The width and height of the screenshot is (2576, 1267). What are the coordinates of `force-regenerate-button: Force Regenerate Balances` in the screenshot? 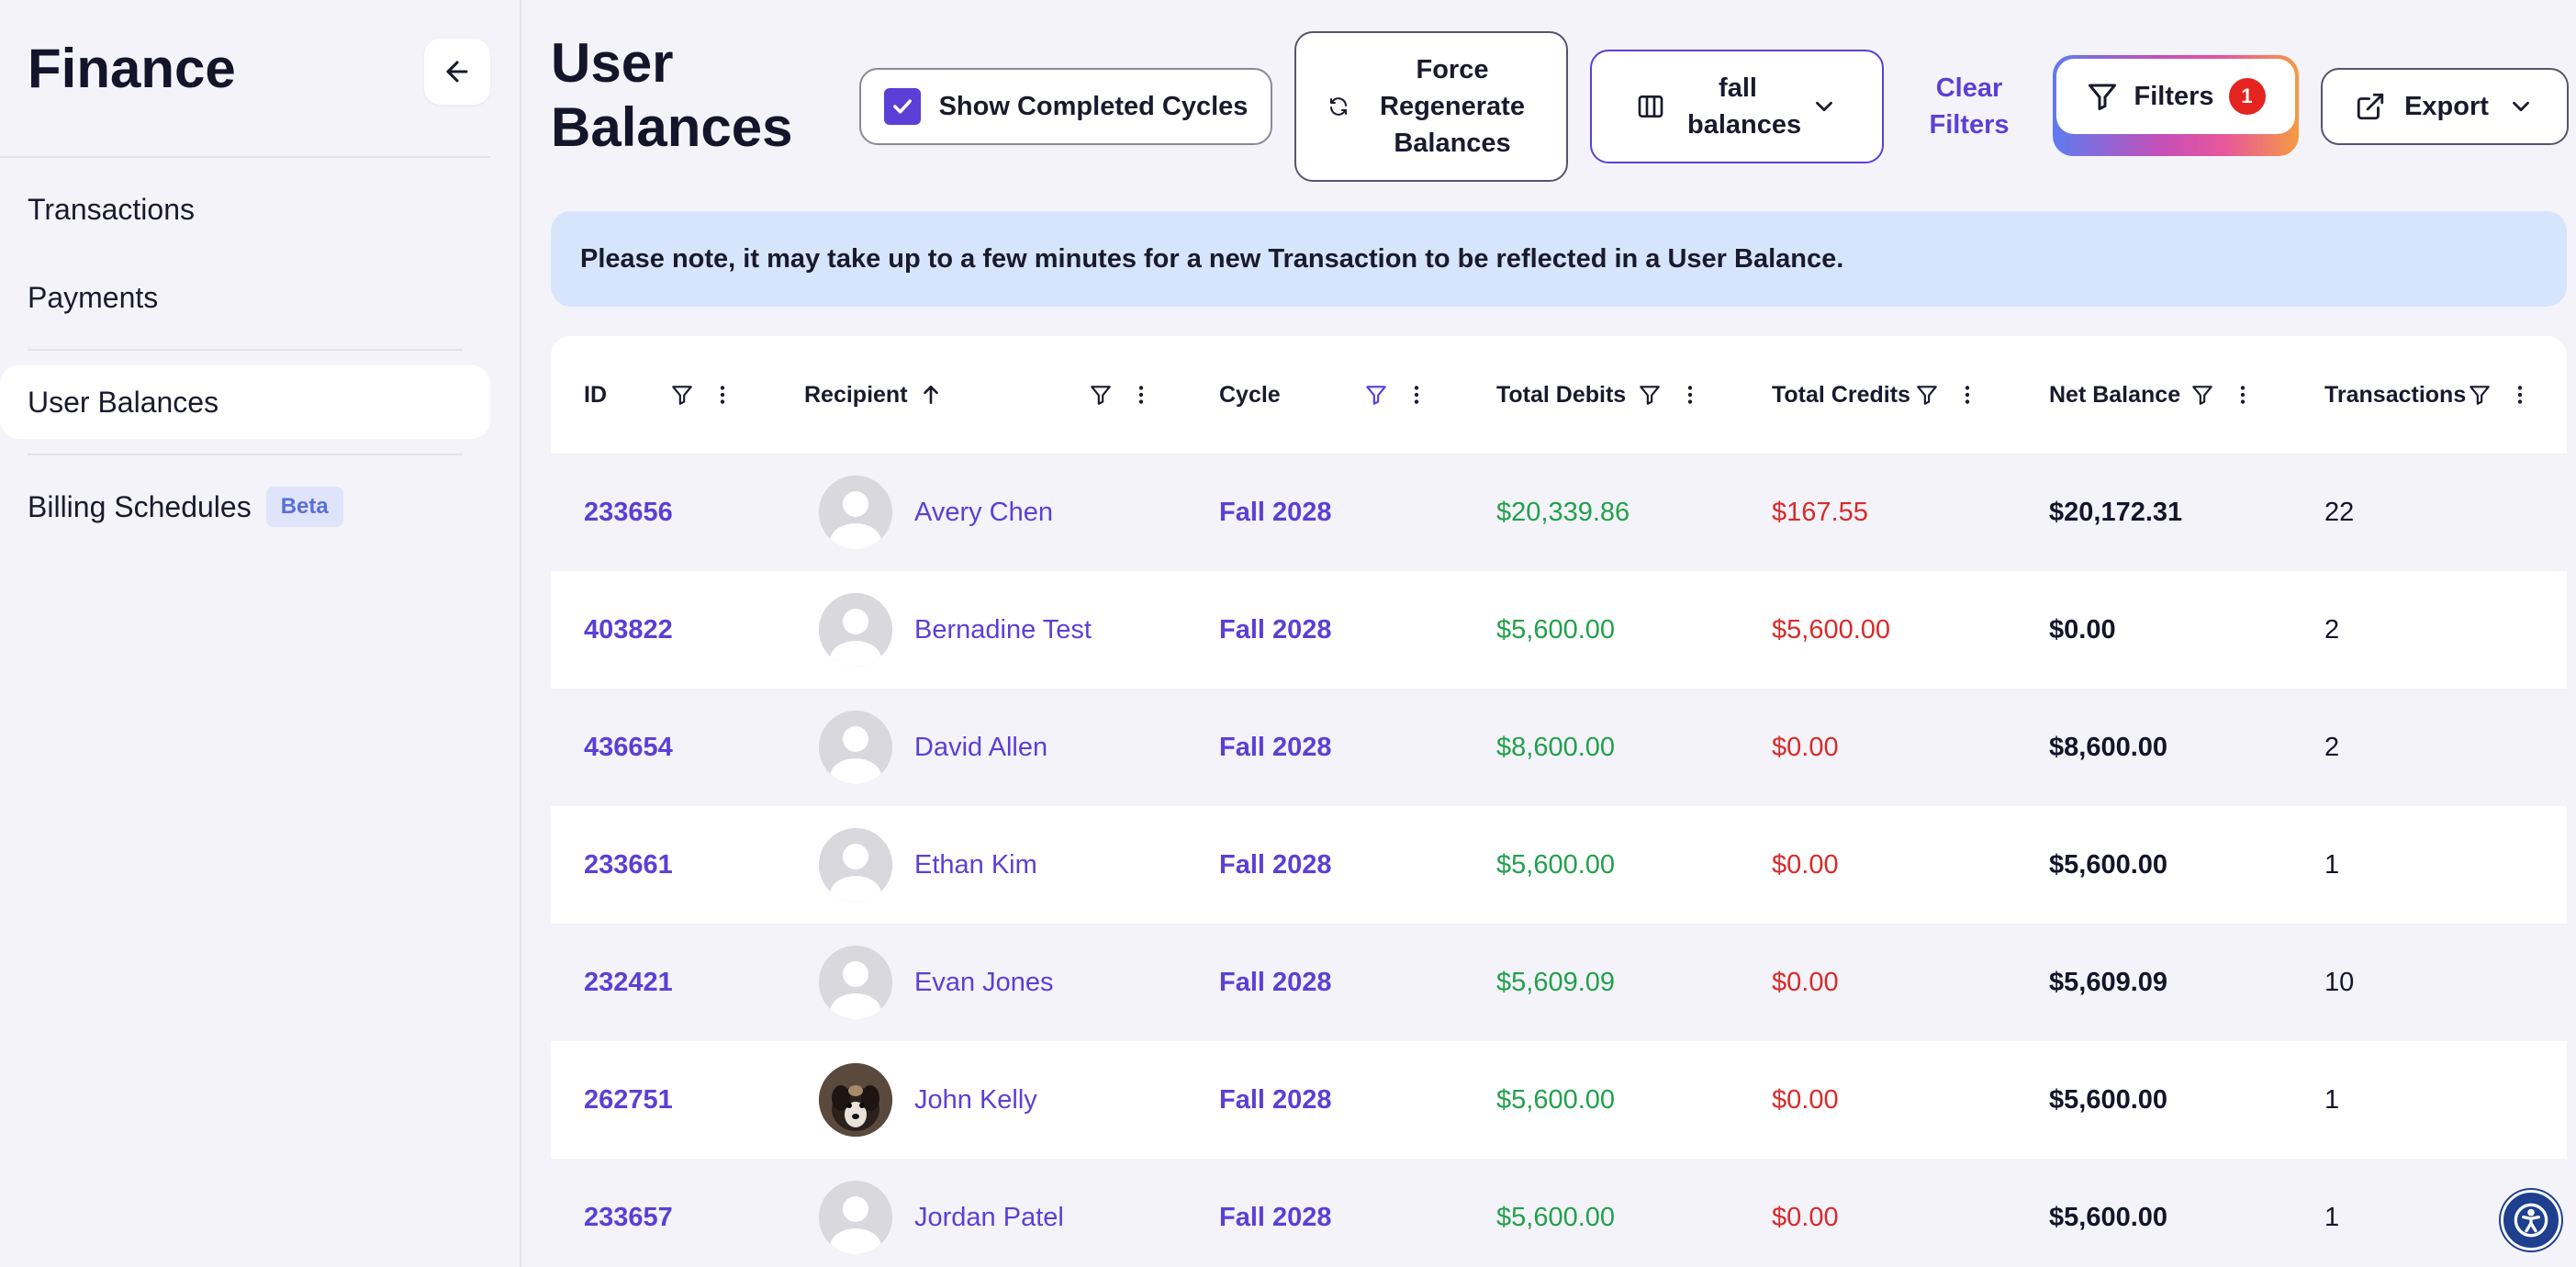 It's located at (1431, 106).